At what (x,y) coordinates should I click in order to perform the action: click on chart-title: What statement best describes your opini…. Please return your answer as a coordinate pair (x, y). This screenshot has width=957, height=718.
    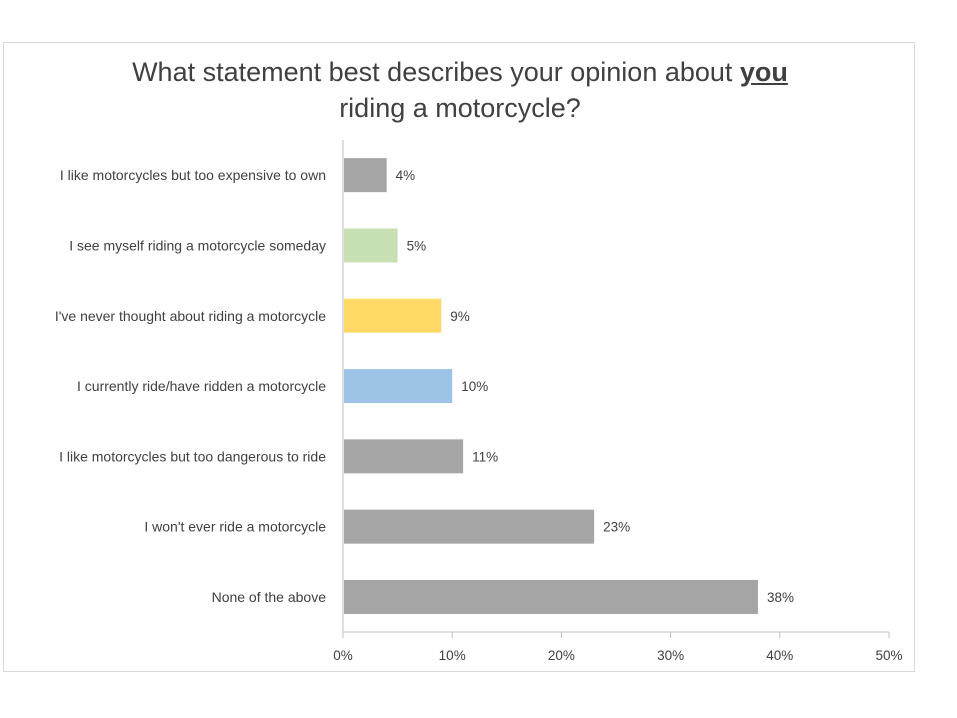
    Looking at the image, I should click on (460, 90).